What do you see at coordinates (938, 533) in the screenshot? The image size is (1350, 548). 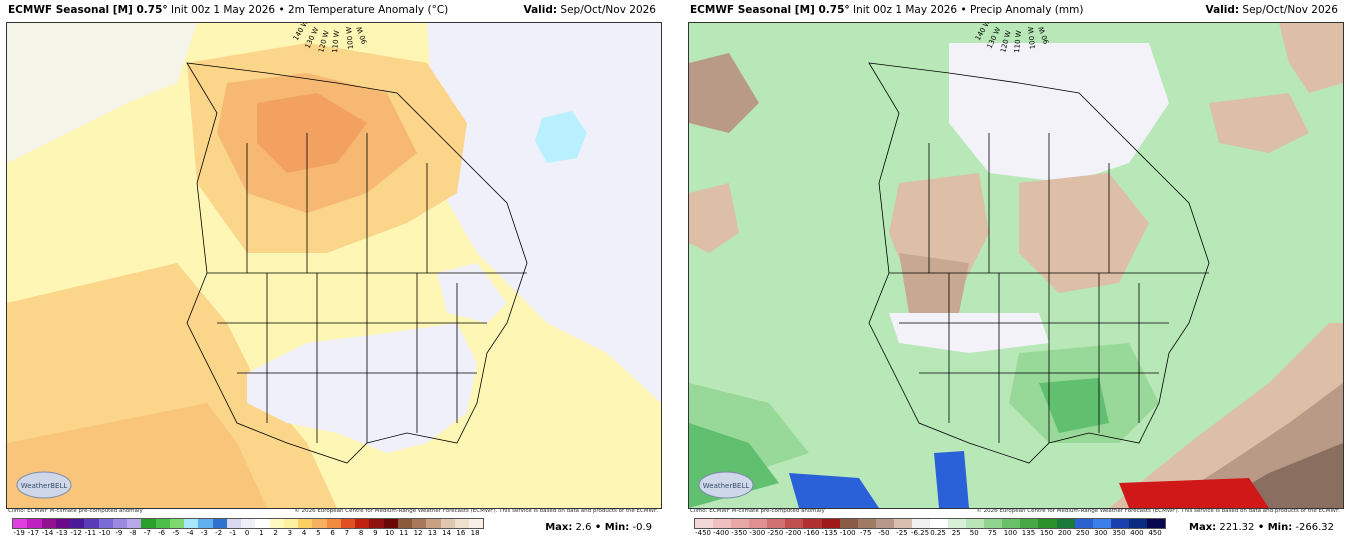 I see `scale-tick-label: 0.25` at bounding box center [938, 533].